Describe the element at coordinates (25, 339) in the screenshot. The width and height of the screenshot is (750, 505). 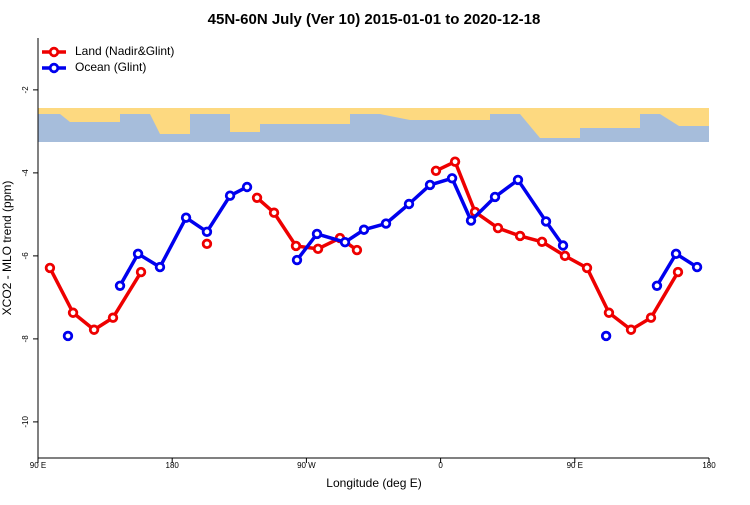
I see `y-tick-label: -8` at that location.